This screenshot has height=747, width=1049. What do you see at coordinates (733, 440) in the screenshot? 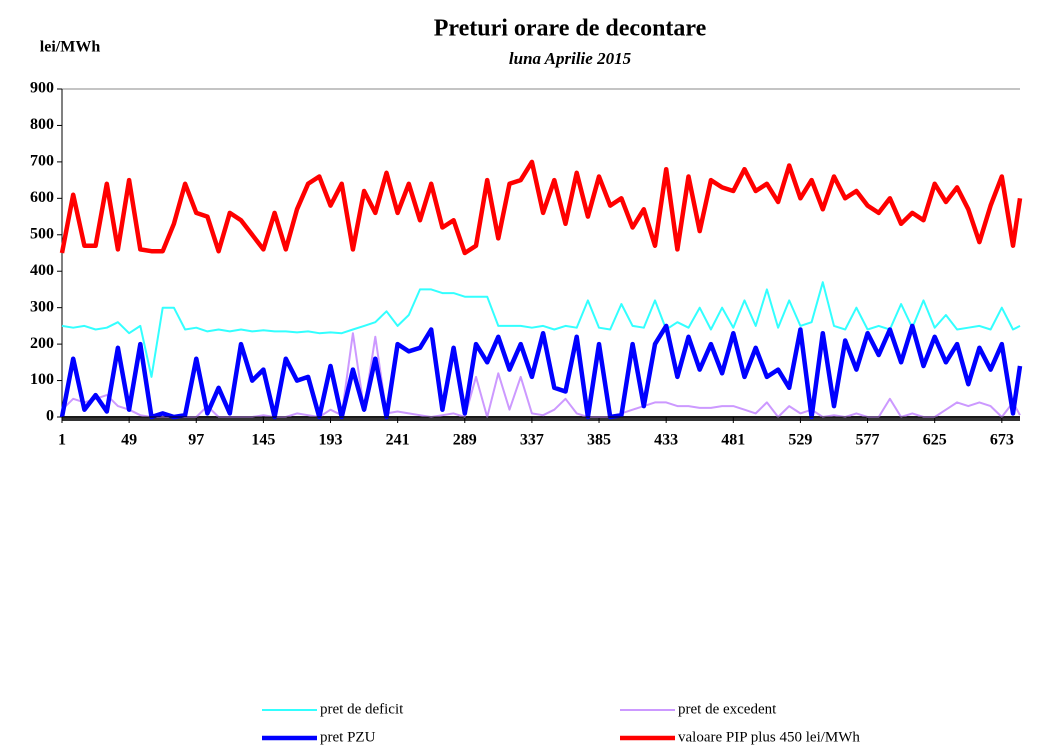
I see `x-tick-label: 481` at bounding box center [733, 440].